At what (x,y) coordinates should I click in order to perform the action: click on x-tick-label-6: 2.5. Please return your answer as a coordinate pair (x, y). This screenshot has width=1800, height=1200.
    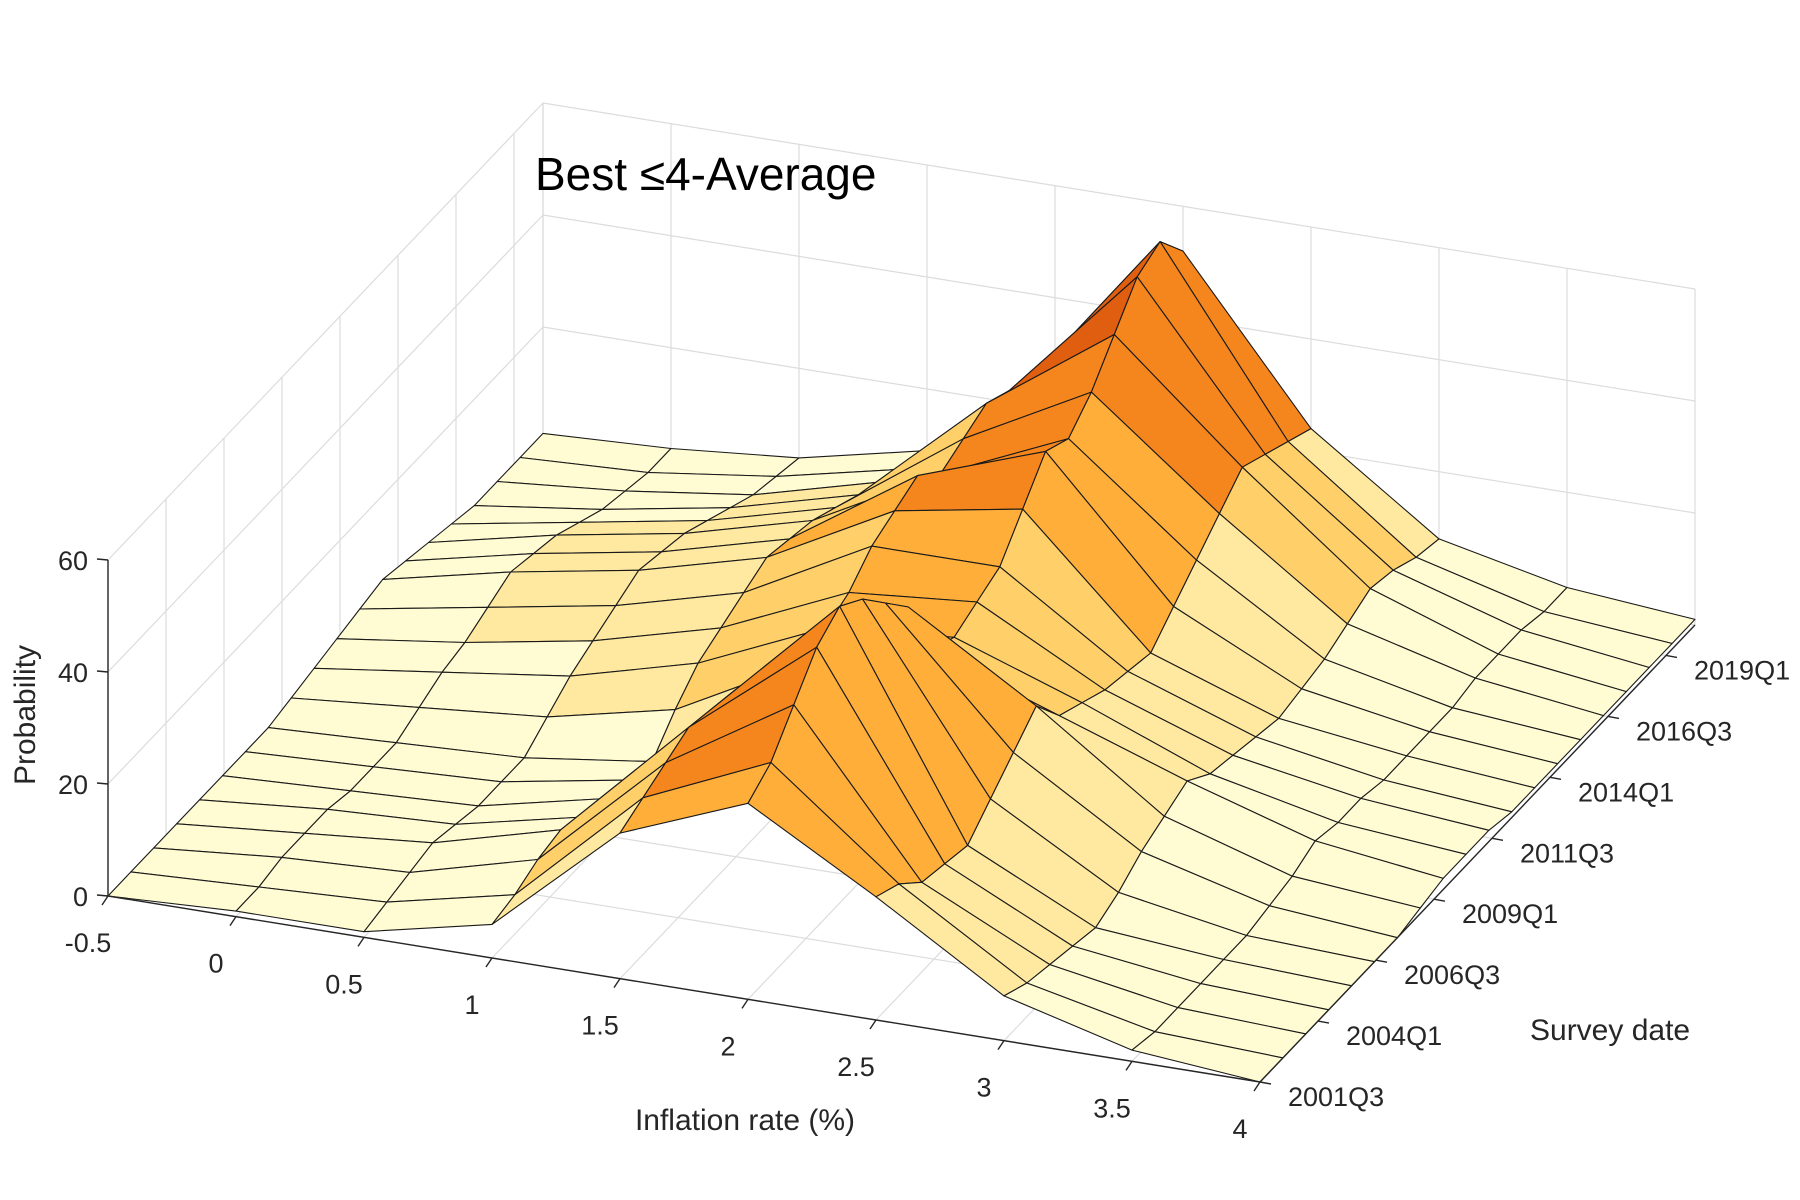
    Looking at the image, I should click on (856, 1067).